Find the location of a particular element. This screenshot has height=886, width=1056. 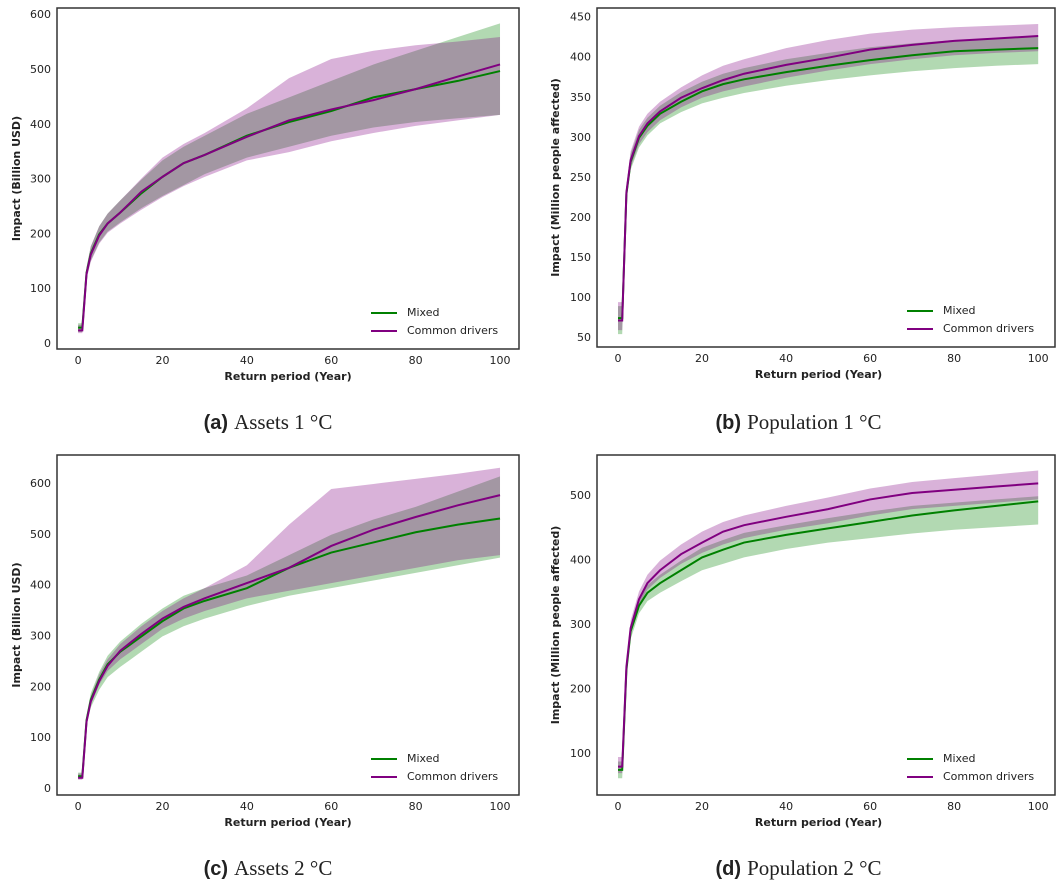

caption-label: (c) is located at coordinates (216, 869).